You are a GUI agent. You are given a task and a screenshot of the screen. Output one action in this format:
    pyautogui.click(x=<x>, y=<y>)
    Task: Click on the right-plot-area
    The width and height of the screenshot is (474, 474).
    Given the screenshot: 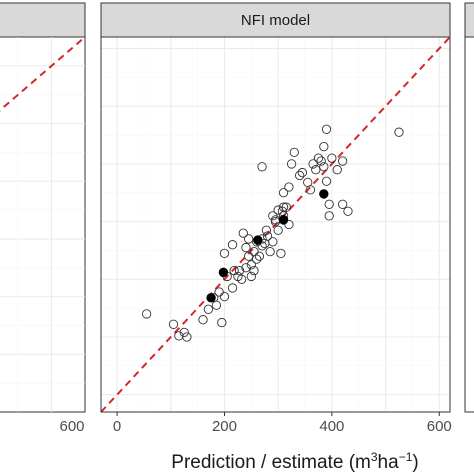 What is the action you would take?
    pyautogui.click(x=469, y=224)
    